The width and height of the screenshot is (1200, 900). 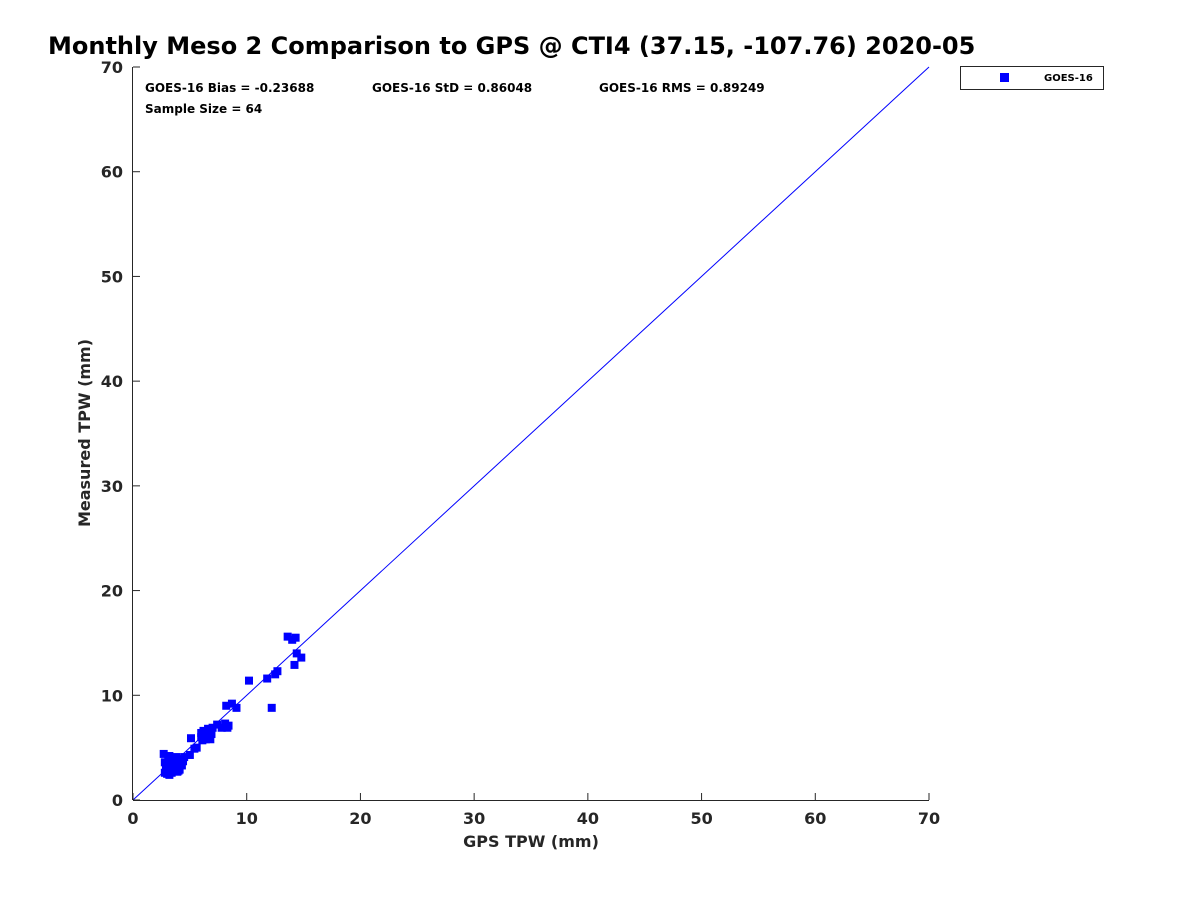 I want to click on x-tick-label: 10, so click(x=247, y=818).